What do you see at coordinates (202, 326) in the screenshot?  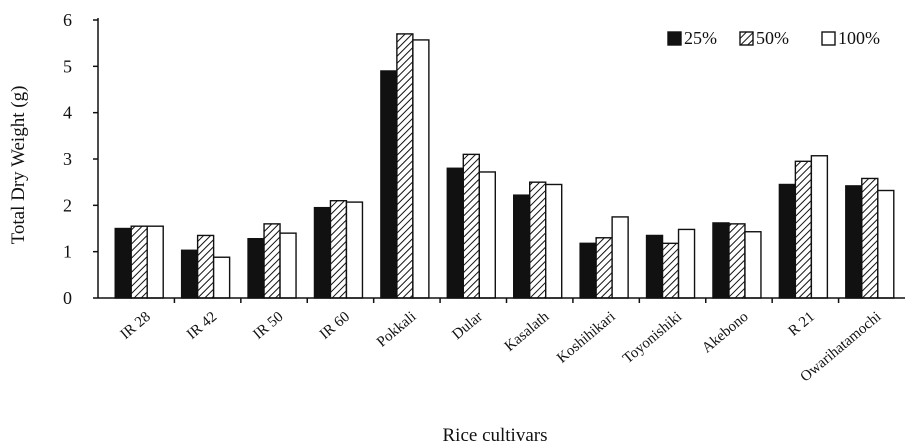 I see `x-tick-label: IR 42` at bounding box center [202, 326].